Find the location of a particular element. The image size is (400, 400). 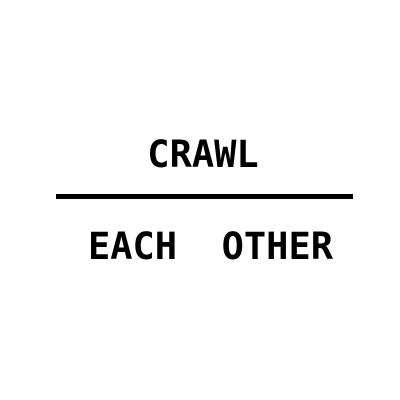

fraction-line is located at coordinates (204, 196).